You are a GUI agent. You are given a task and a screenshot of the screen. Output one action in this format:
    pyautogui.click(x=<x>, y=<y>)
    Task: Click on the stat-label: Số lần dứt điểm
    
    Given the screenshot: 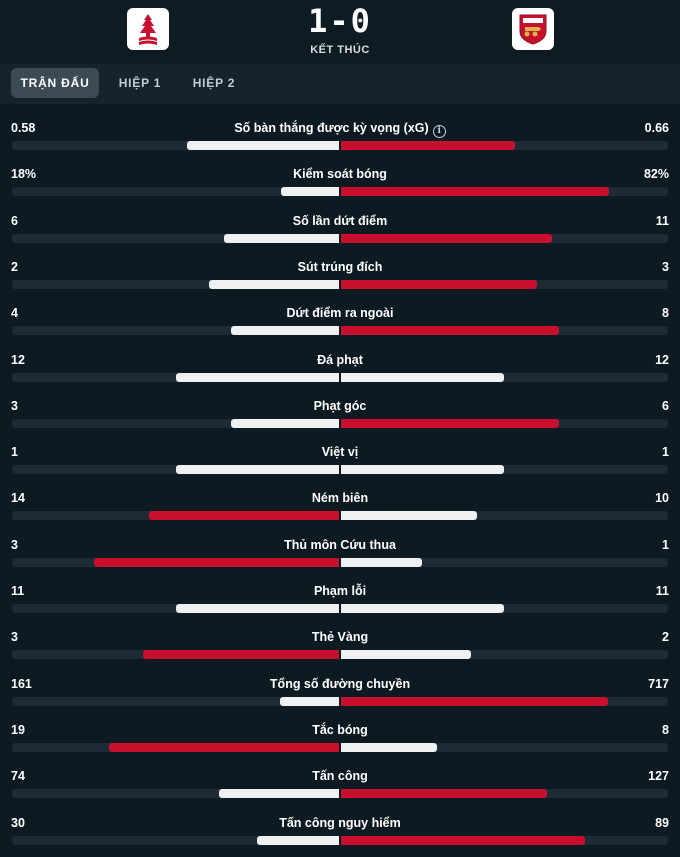 What is the action you would take?
    pyautogui.click(x=340, y=221)
    